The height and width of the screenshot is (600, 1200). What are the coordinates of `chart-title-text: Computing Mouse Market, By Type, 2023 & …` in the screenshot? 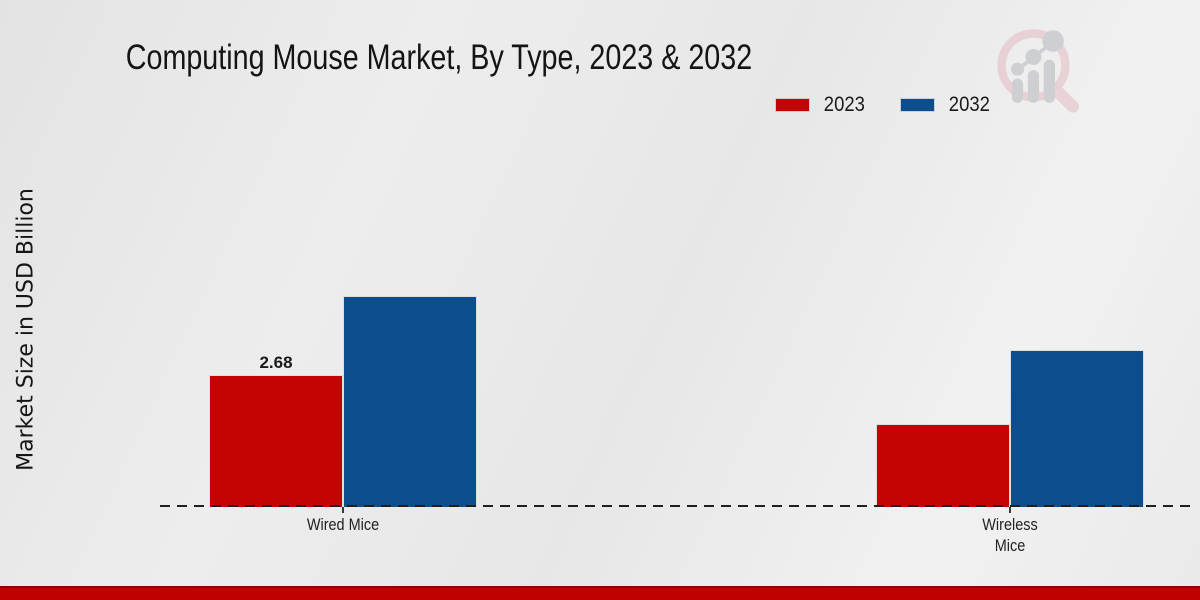 It's located at (439, 57).